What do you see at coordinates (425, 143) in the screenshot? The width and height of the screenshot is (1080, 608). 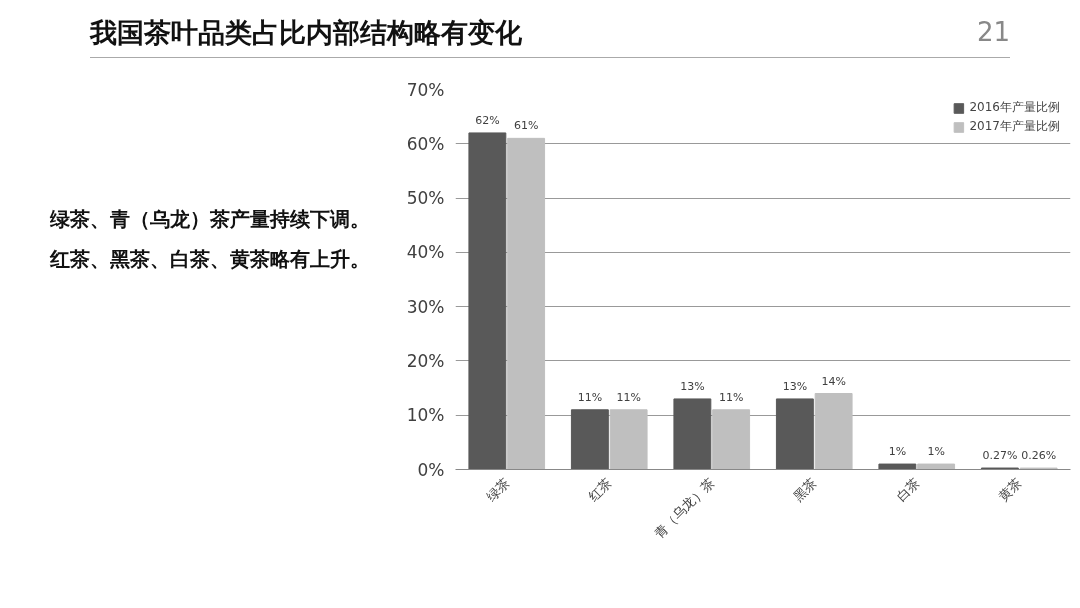 I see `y-tick-label: 60%` at bounding box center [425, 143].